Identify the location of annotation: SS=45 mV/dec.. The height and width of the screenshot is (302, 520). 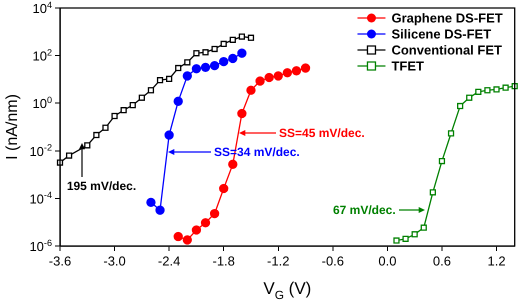
(322, 133).